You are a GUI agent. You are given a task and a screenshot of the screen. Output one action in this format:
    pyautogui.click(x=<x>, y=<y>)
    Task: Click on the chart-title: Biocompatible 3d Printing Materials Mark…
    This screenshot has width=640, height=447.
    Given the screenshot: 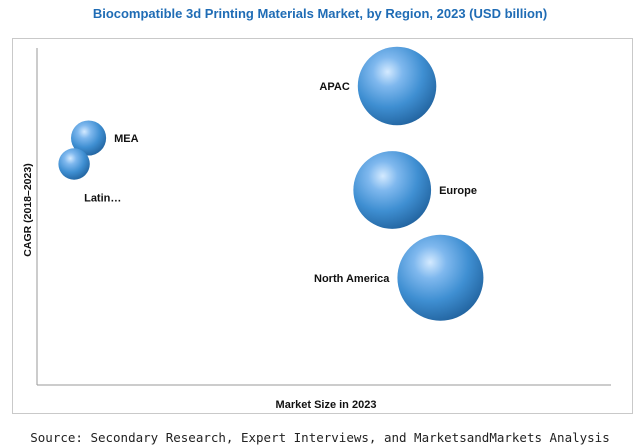 What is the action you would take?
    pyautogui.click(x=320, y=13)
    